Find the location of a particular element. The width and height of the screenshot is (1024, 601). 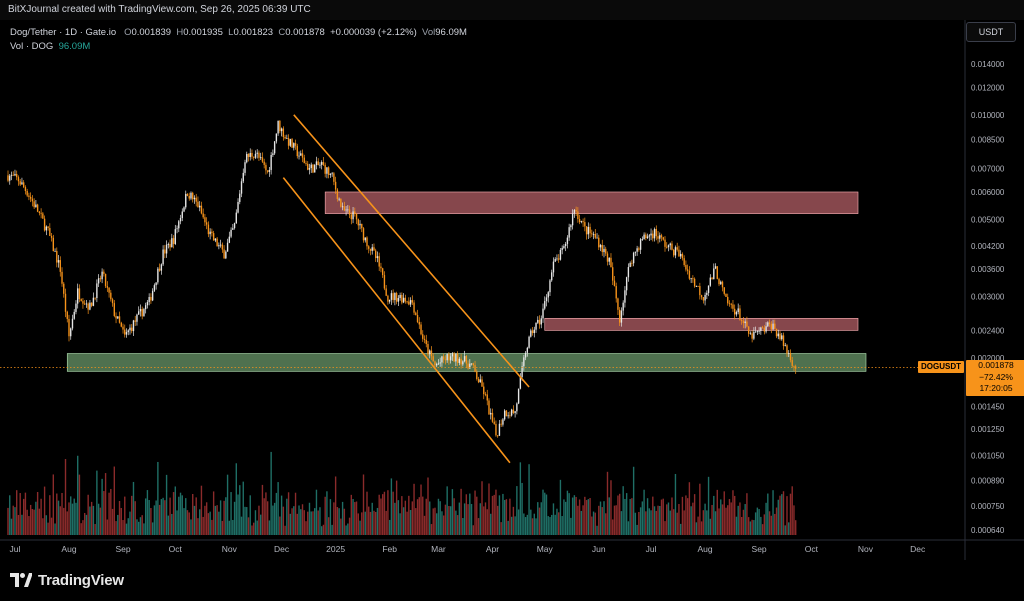

tradingview-logo: TradingView is located at coordinates (67, 580).